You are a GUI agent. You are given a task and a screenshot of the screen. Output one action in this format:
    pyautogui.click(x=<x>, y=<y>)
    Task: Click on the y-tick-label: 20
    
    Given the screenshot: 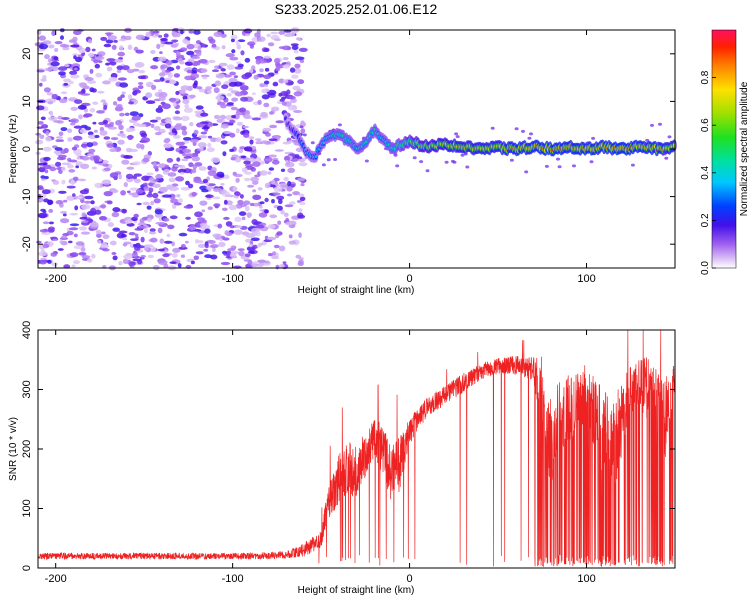 What is the action you would take?
    pyautogui.click(x=27, y=54)
    